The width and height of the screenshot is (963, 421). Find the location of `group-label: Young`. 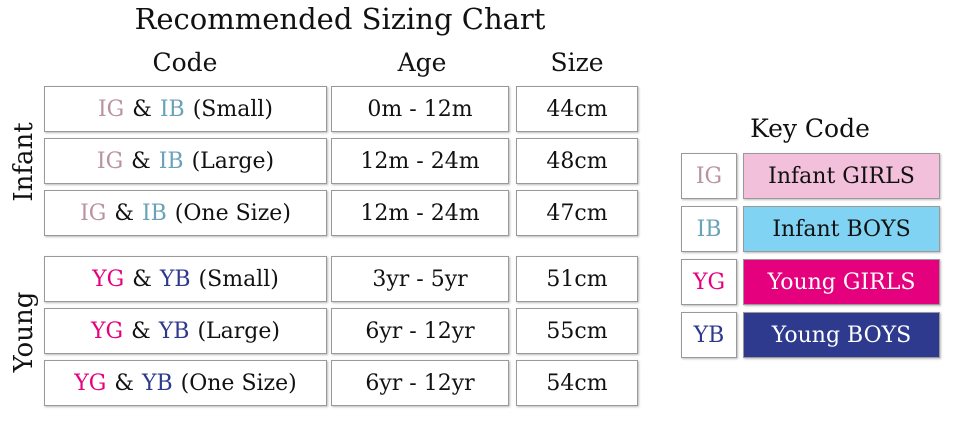

group-label: Young is located at coordinates (24, 332).